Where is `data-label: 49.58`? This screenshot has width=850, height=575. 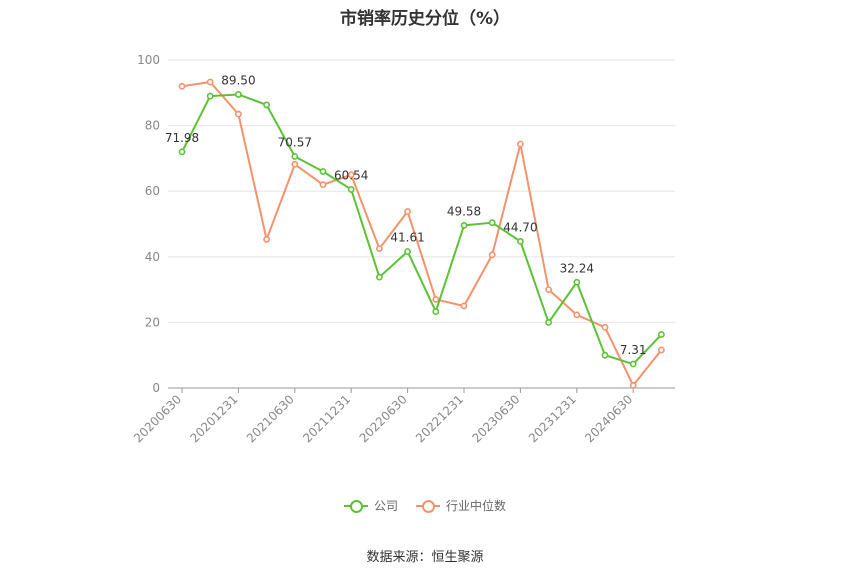
data-label: 49.58 is located at coordinates (464, 211).